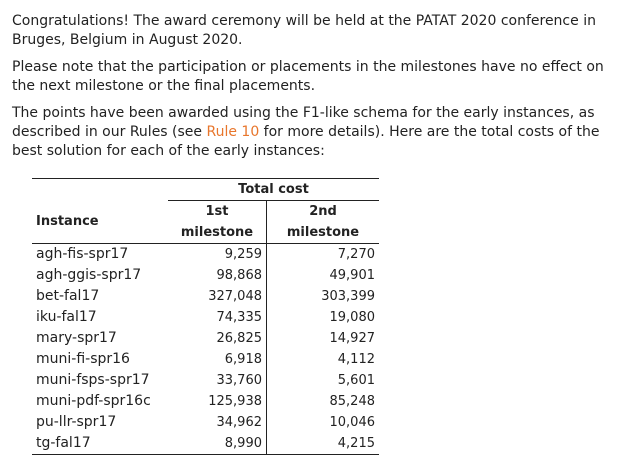 This screenshot has height=462, width=624. Describe the element at coordinates (217, 275) in the screenshot. I see `milestone-1-cell: 98,868` at that location.